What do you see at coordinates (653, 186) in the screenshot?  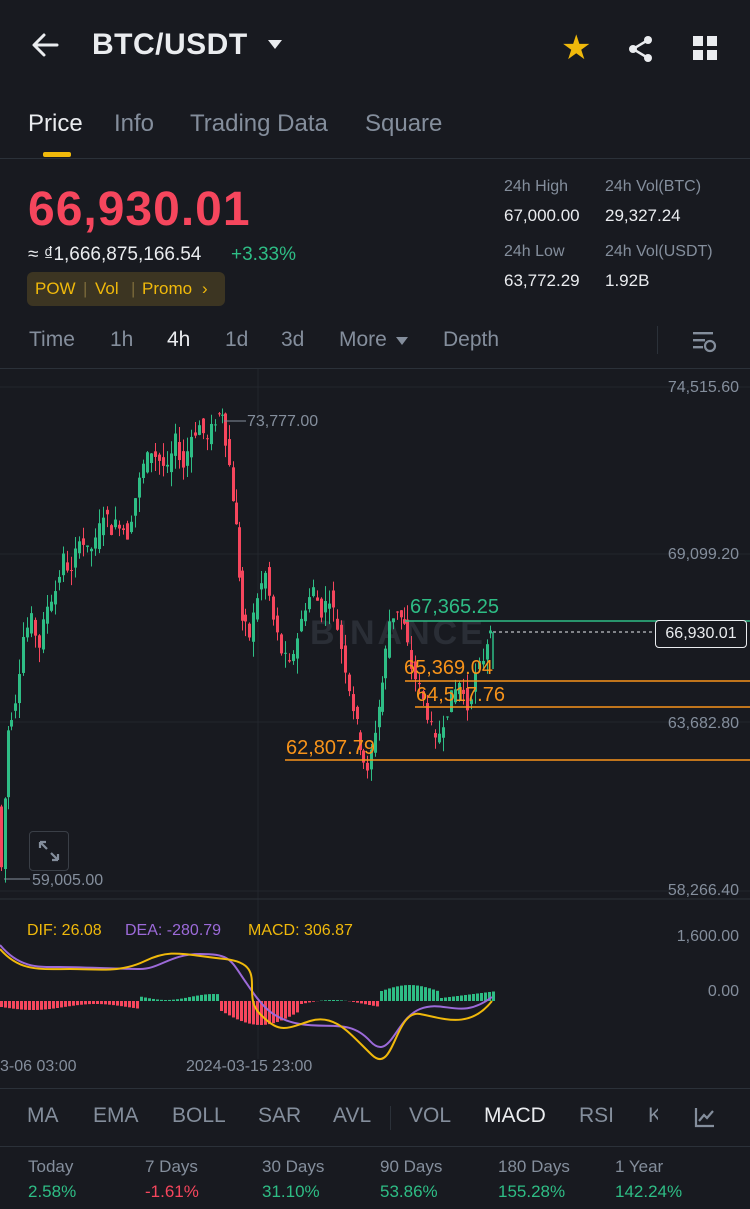 I see `stat-vol-btc-label: 24h Vol(BTC)` at bounding box center [653, 186].